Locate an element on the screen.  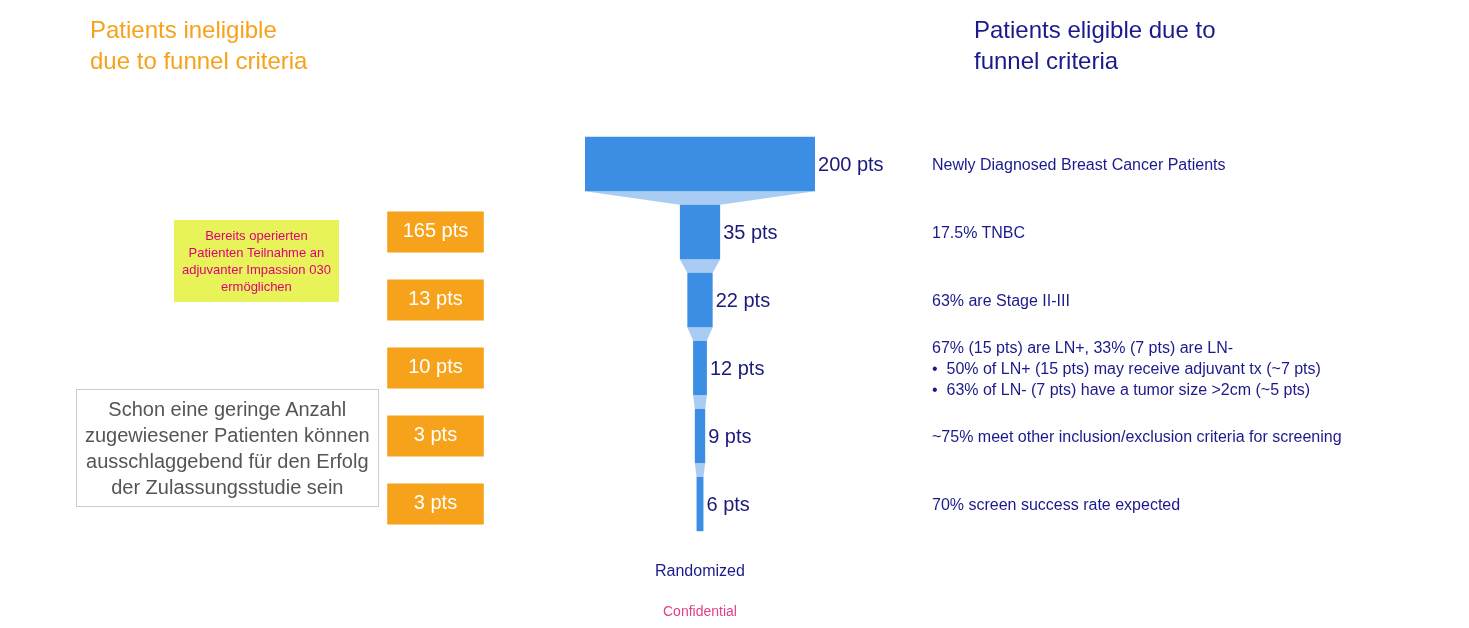
category-label: 70% screen success rate expected is located at coordinates (1056, 504).